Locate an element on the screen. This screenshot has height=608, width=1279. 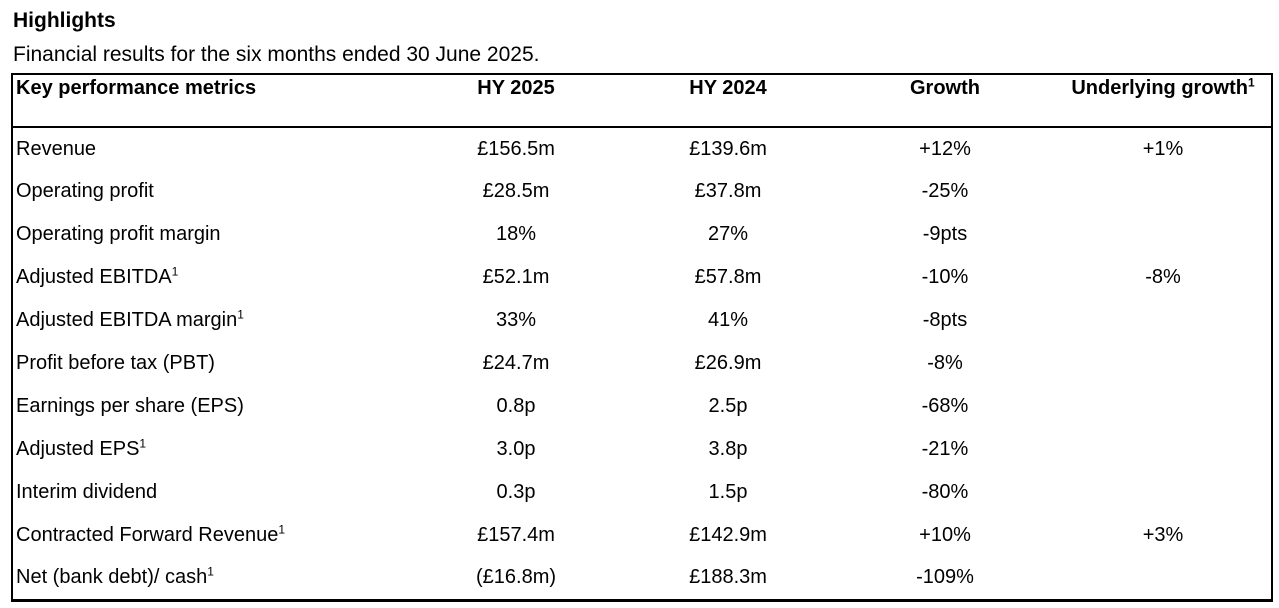
metric-cell: Operating profit margin is located at coordinates (211, 234).